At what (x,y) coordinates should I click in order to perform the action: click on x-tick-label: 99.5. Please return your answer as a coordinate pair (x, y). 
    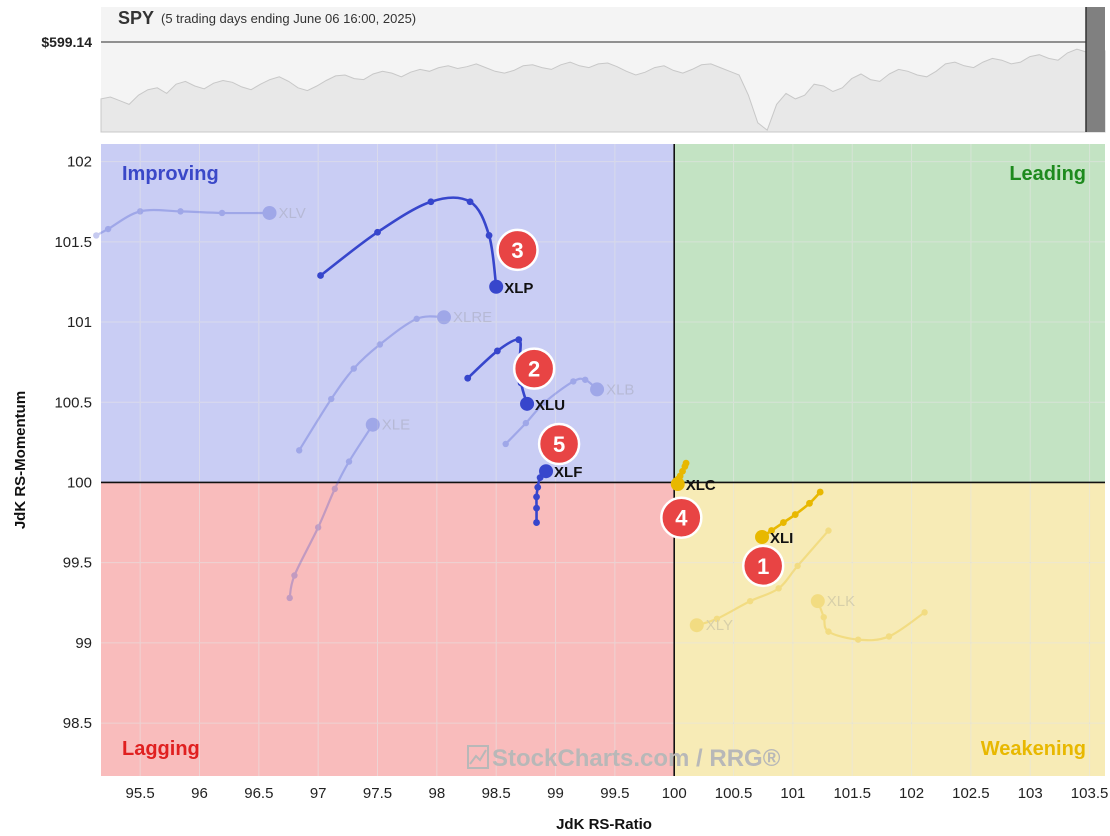
    Looking at the image, I should click on (614, 793).